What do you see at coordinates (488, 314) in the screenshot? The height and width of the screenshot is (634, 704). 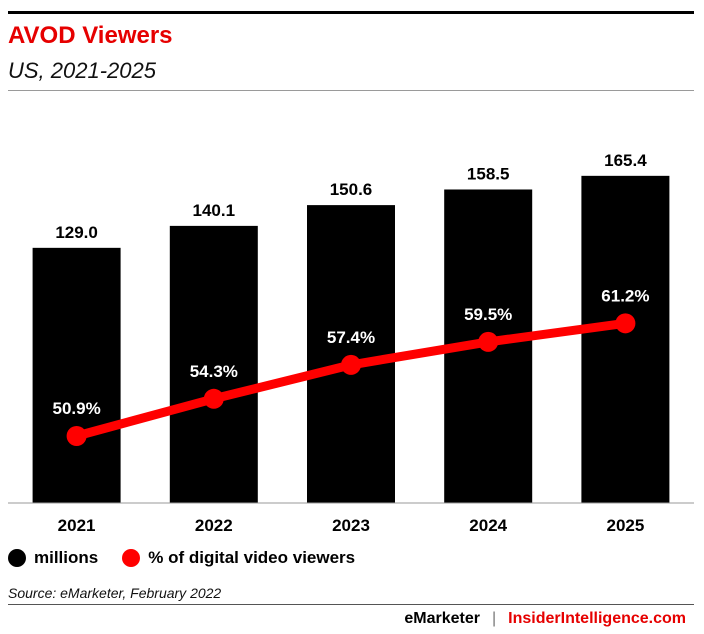 I see `percent-label-2024: 59.5%` at bounding box center [488, 314].